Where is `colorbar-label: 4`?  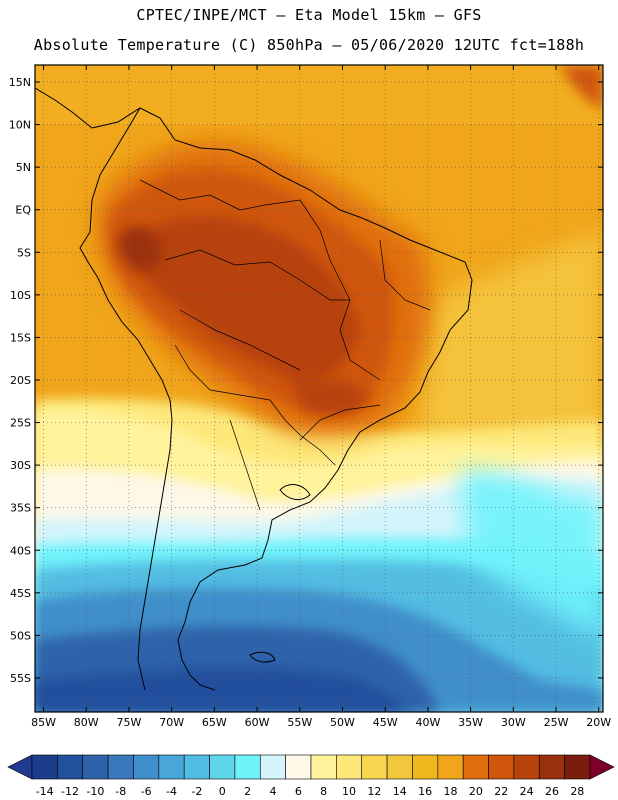
colorbar-label: 4 is located at coordinates (272, 791).